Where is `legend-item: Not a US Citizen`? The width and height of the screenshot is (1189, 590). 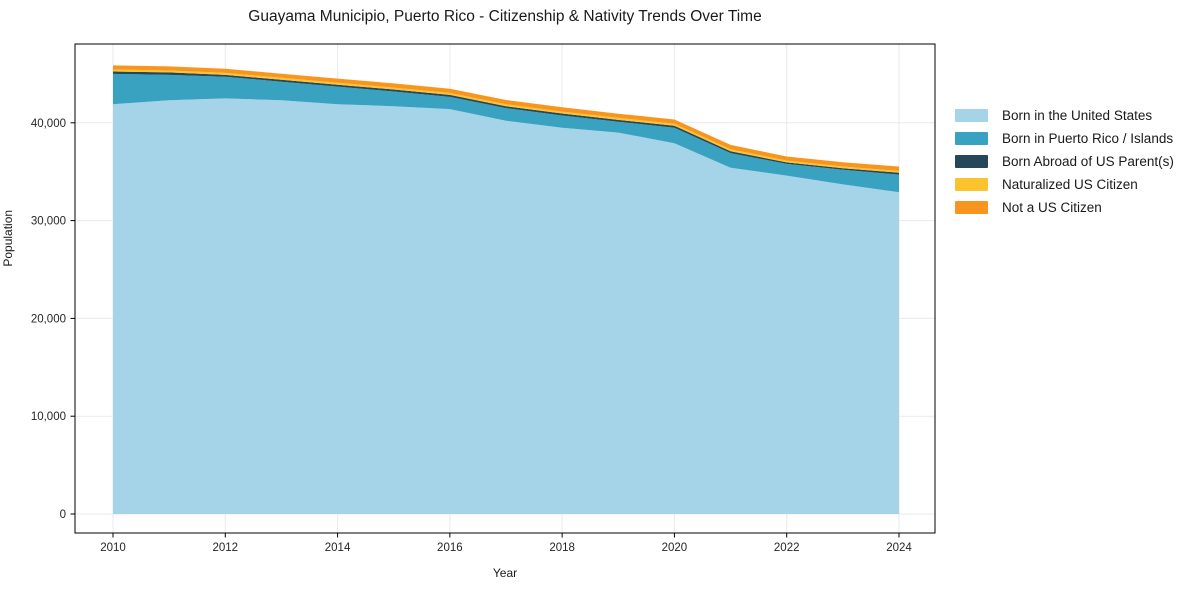 legend-item: Not a US Citizen is located at coordinates (1064, 207).